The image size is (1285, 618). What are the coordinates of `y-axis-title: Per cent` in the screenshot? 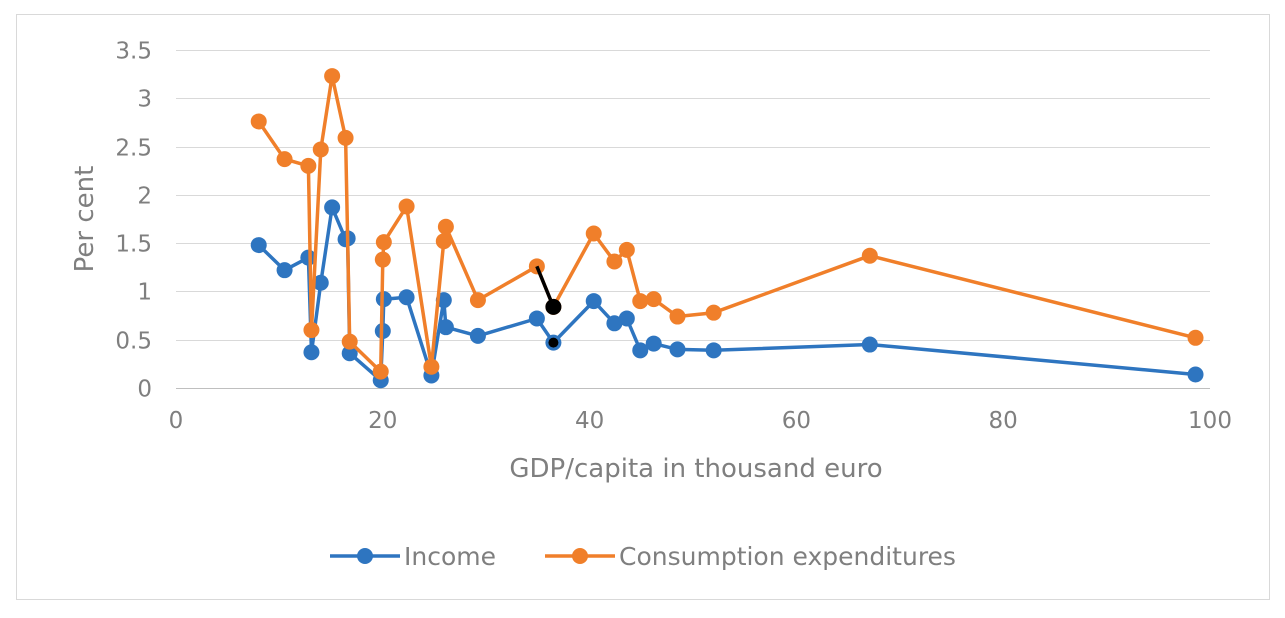 It's located at (85, 219).